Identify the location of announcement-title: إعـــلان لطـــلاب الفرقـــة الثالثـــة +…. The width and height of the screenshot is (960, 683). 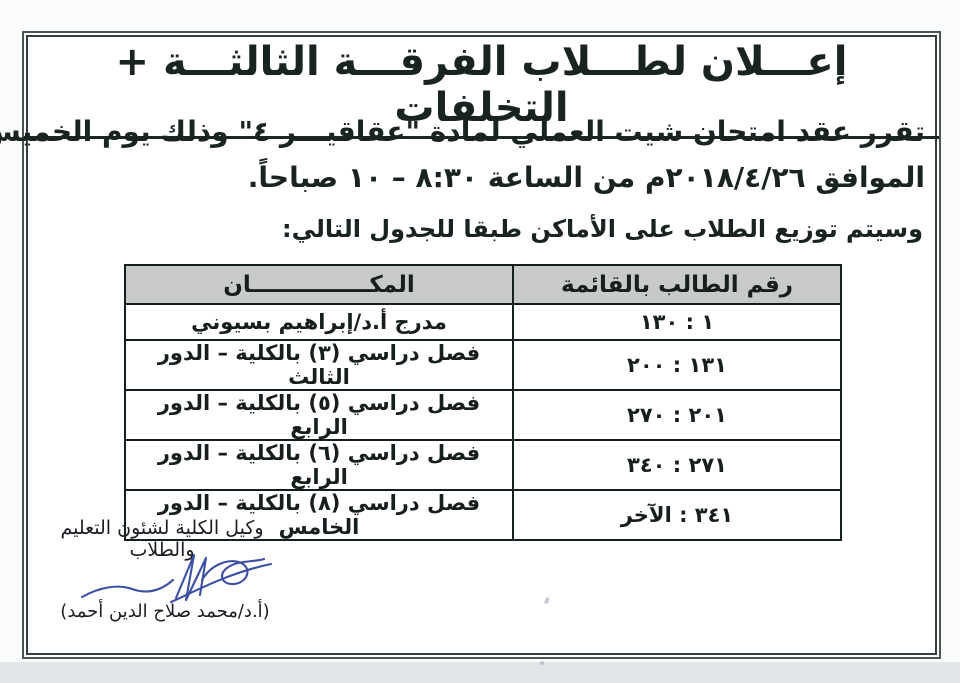
(481, 89).